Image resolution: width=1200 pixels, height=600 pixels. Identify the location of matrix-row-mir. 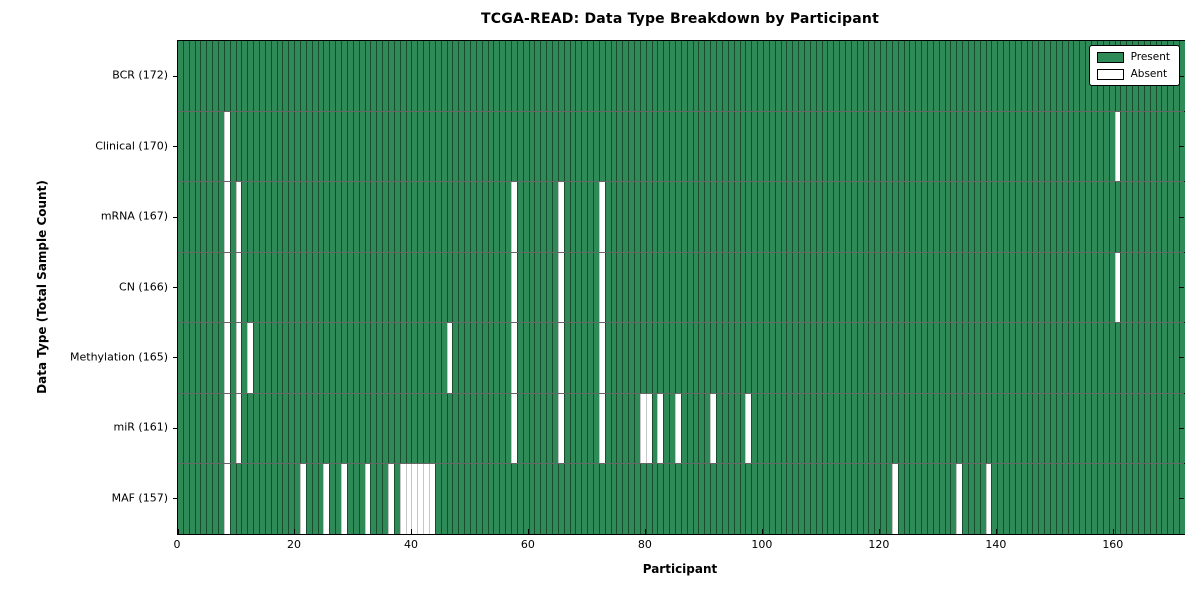
(681, 429).